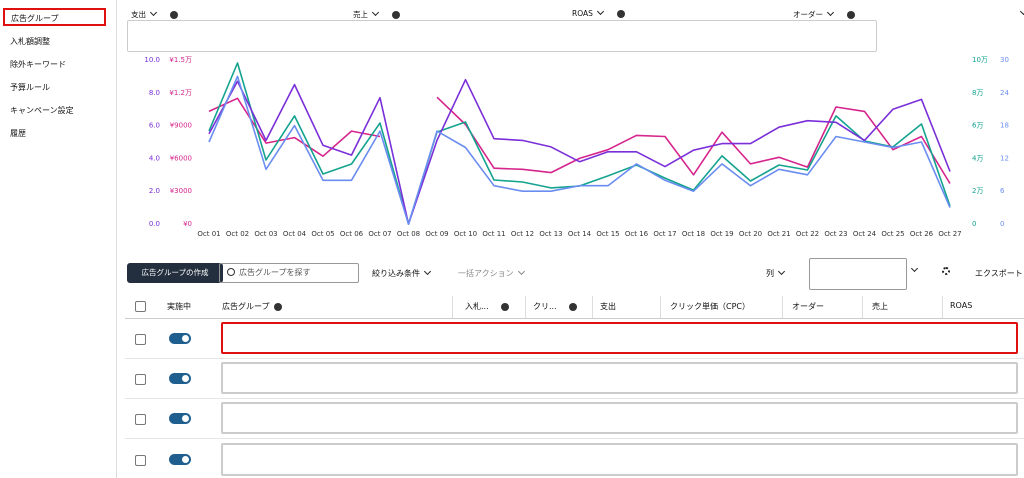 The height and width of the screenshot is (478, 1024). I want to click on x-tick-label: Oct 01, so click(208, 234).